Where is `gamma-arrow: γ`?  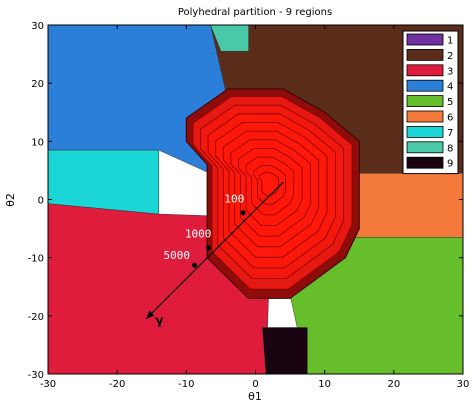
gamma-arrow: γ is located at coordinates (214, 254).